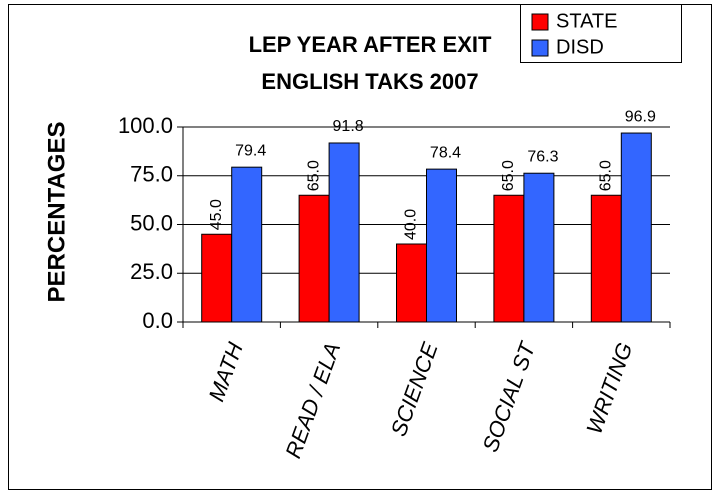 The width and height of the screenshot is (720, 494). Describe the element at coordinates (56, 212) in the screenshot. I see `y-axis-label: PERCENTAGES` at that location.